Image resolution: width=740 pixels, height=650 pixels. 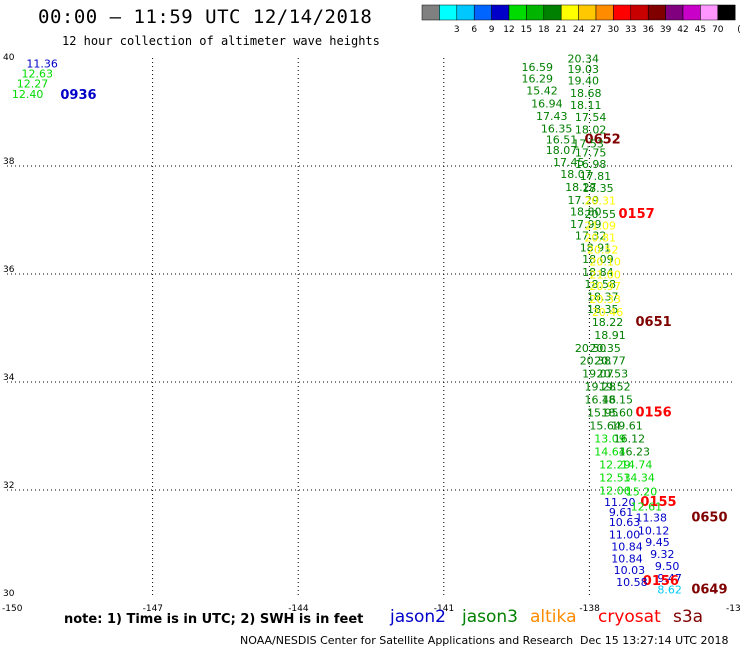 What do you see at coordinates (610, 438) in the screenshot?
I see `swh-value-label: 13.09` at bounding box center [610, 438].